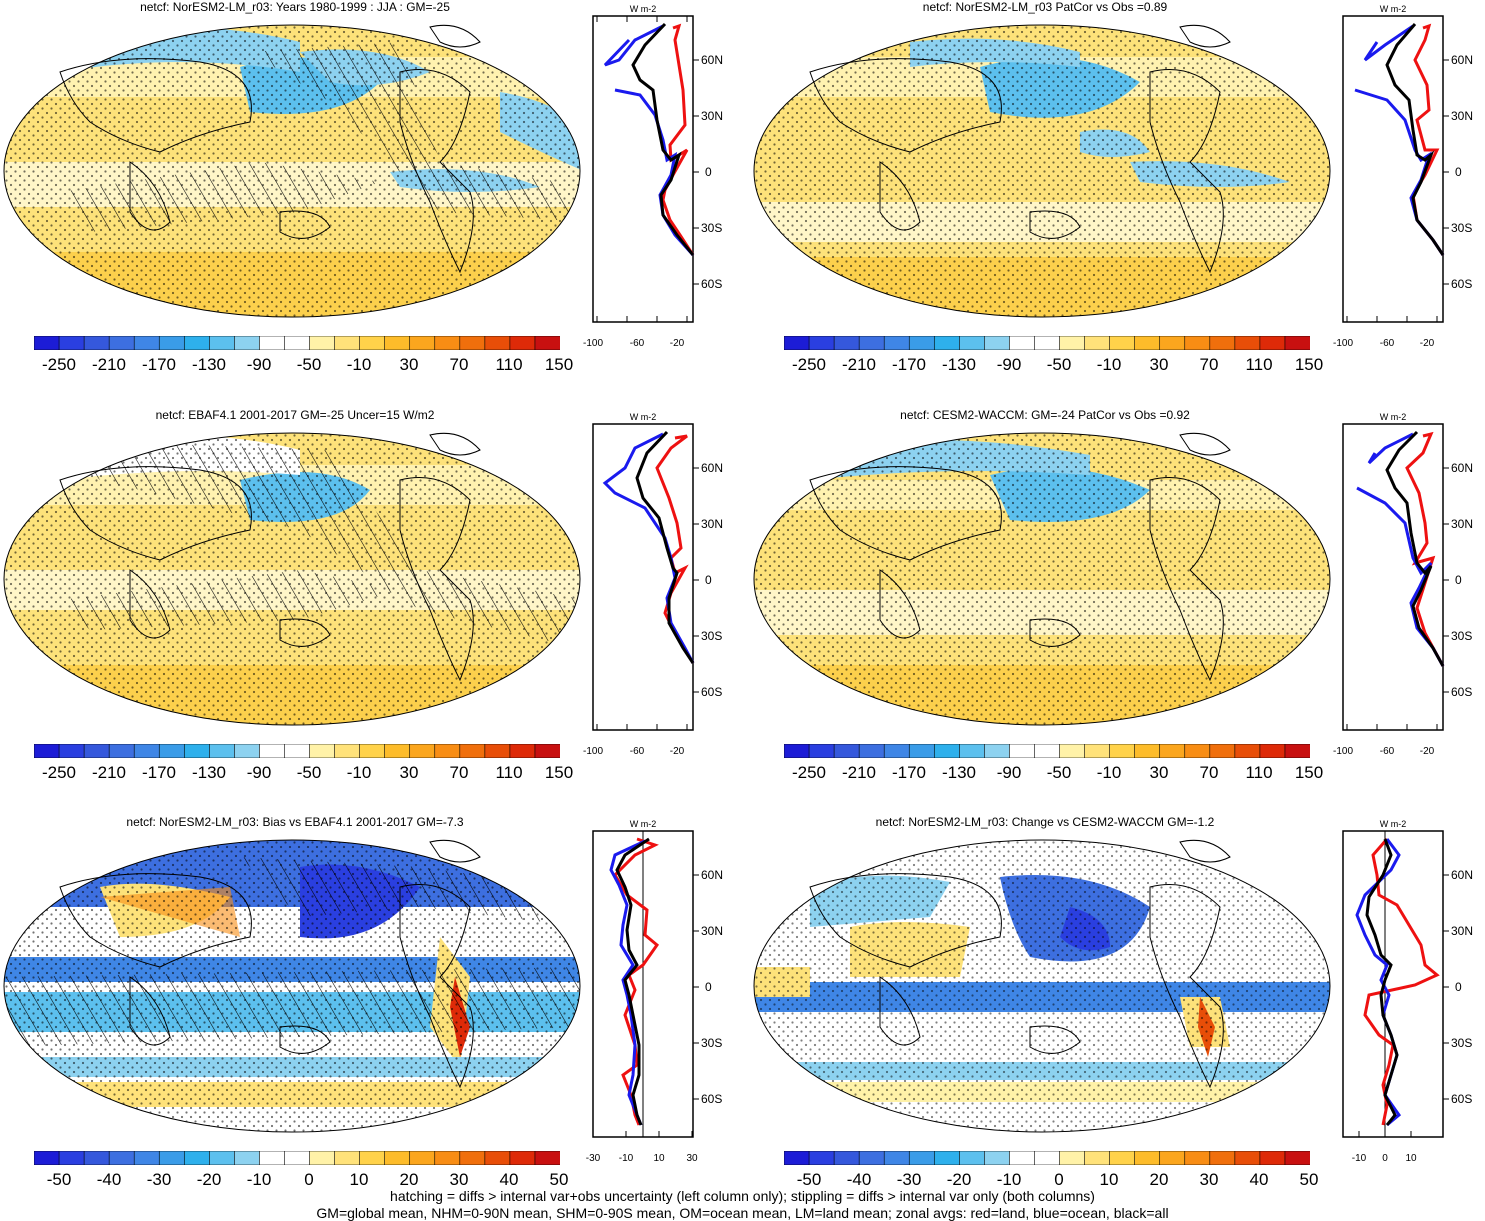  Describe the element at coordinates (1343, 343) in the screenshot. I see `x-tick: -100` at that location.